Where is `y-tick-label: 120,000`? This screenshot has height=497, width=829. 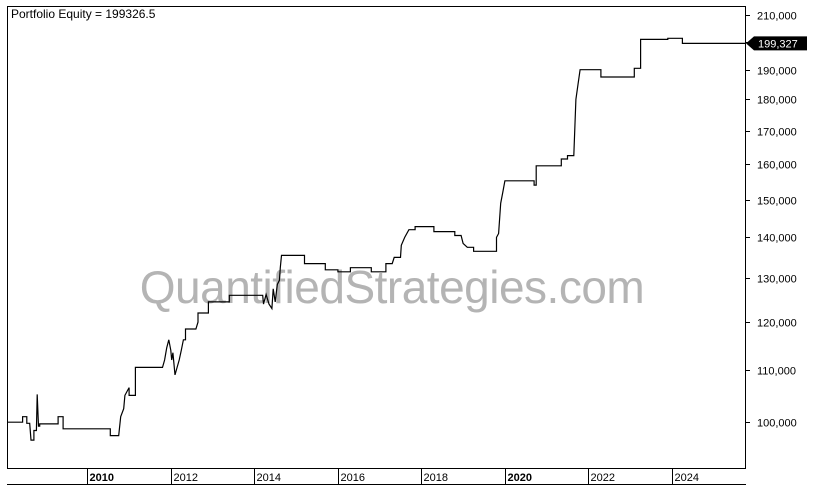
y-tick-label: 120,000 is located at coordinates (777, 324).